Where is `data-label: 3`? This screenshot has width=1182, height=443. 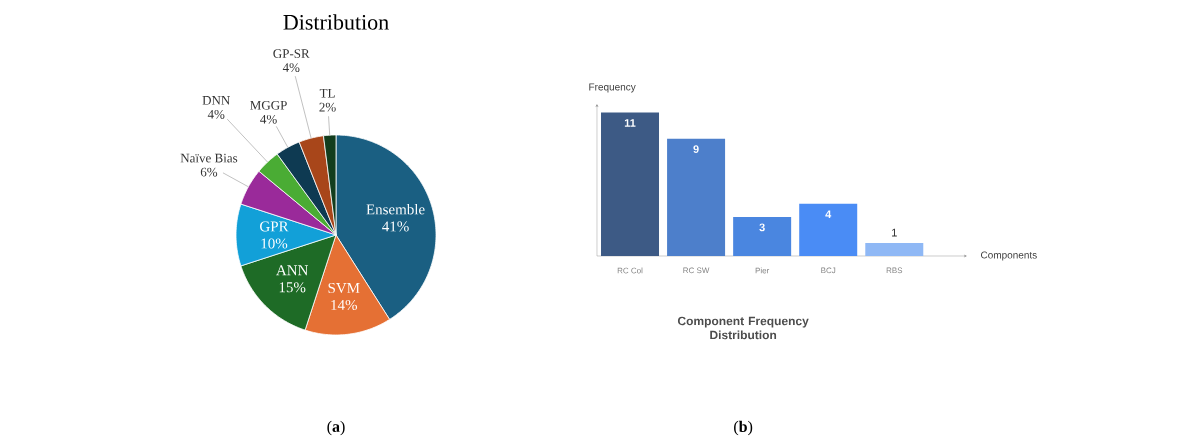
data-label: 3 is located at coordinates (762, 227).